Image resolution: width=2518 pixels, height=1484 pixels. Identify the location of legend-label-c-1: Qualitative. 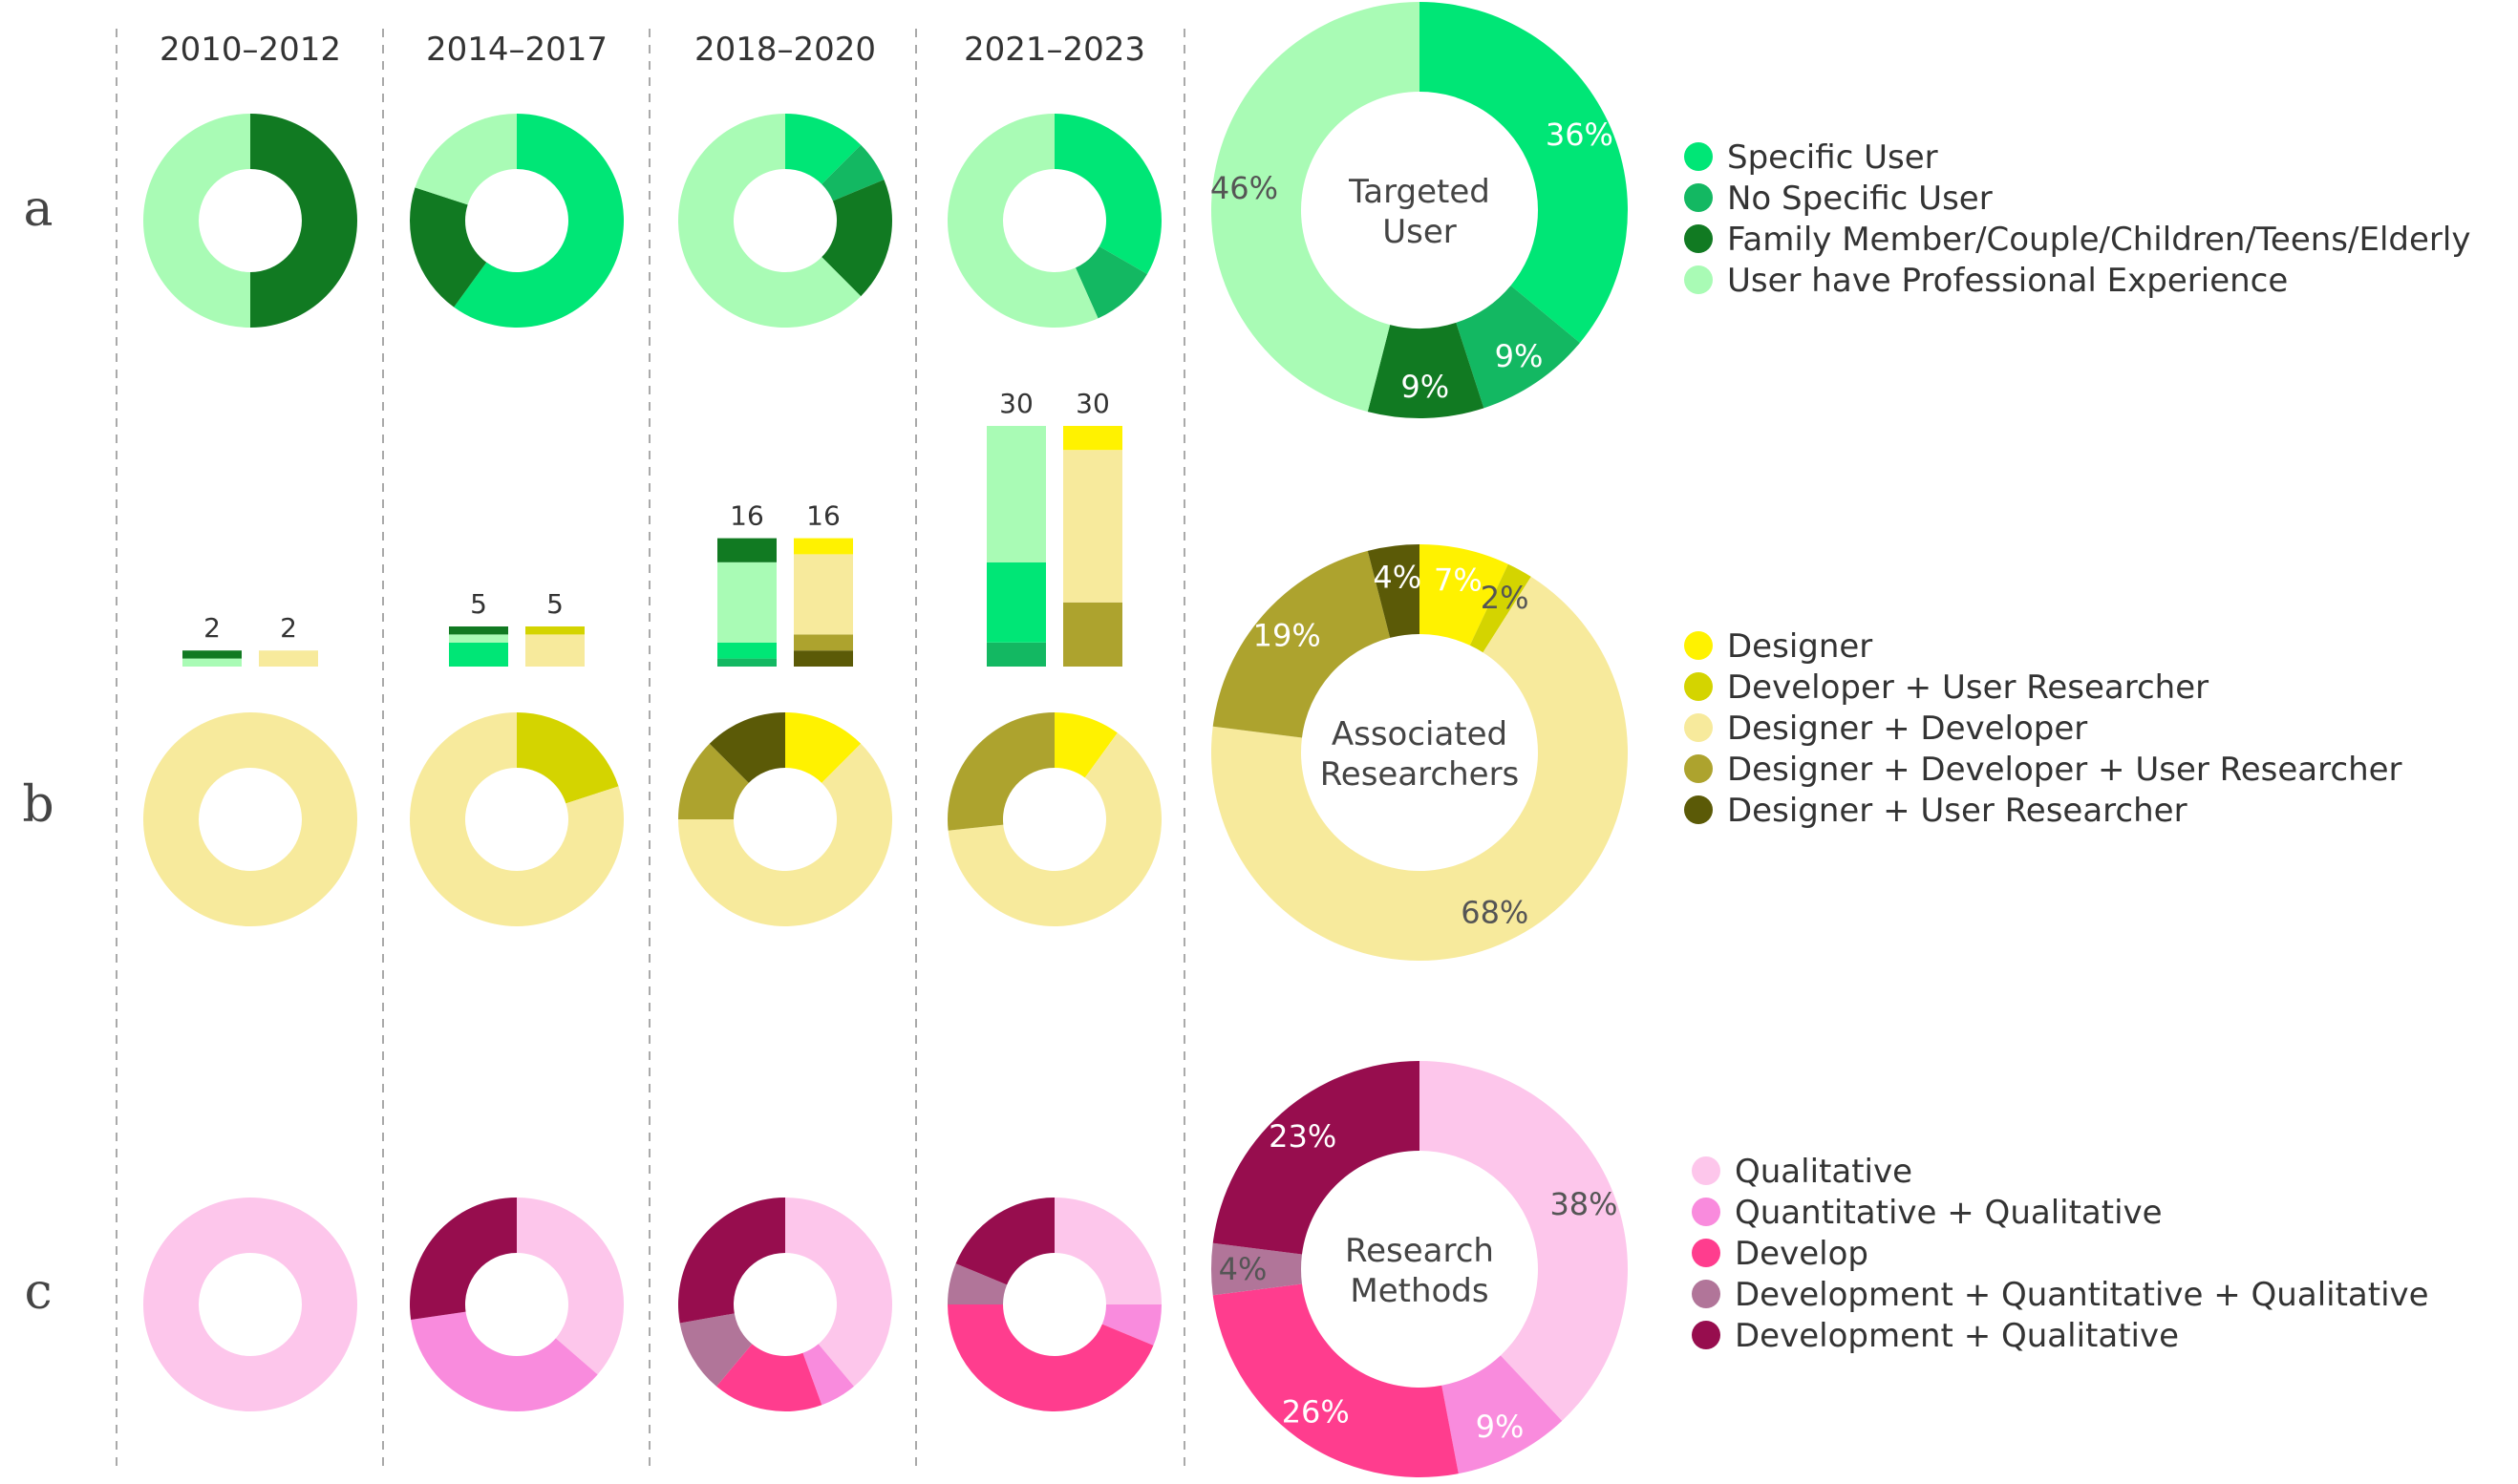
(1824, 1172).